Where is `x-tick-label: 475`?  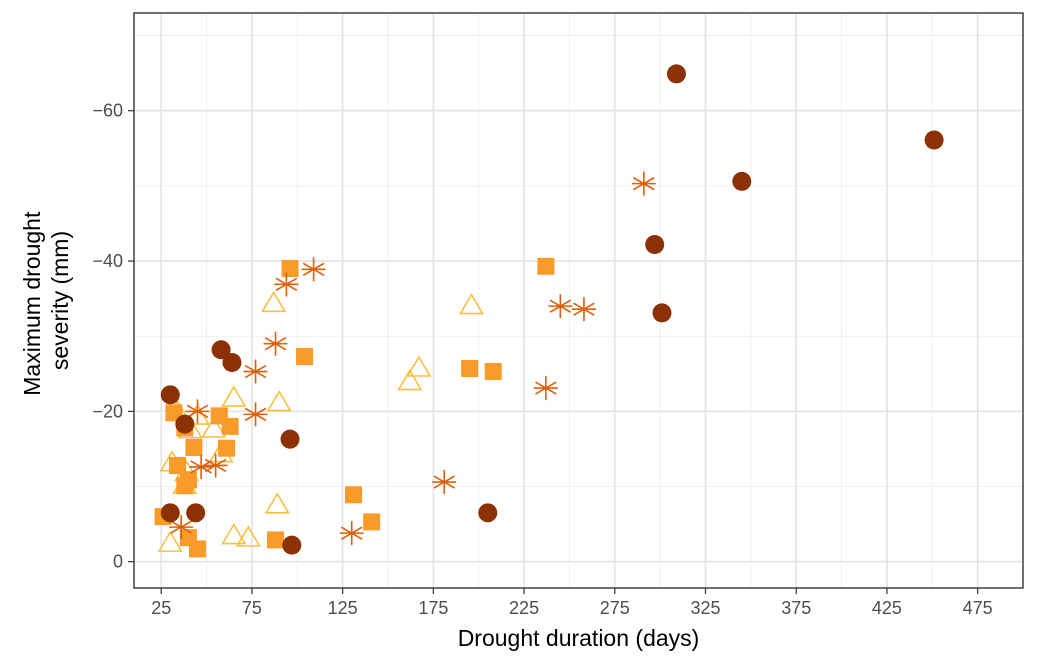
x-tick-label: 475 is located at coordinates (978, 608).